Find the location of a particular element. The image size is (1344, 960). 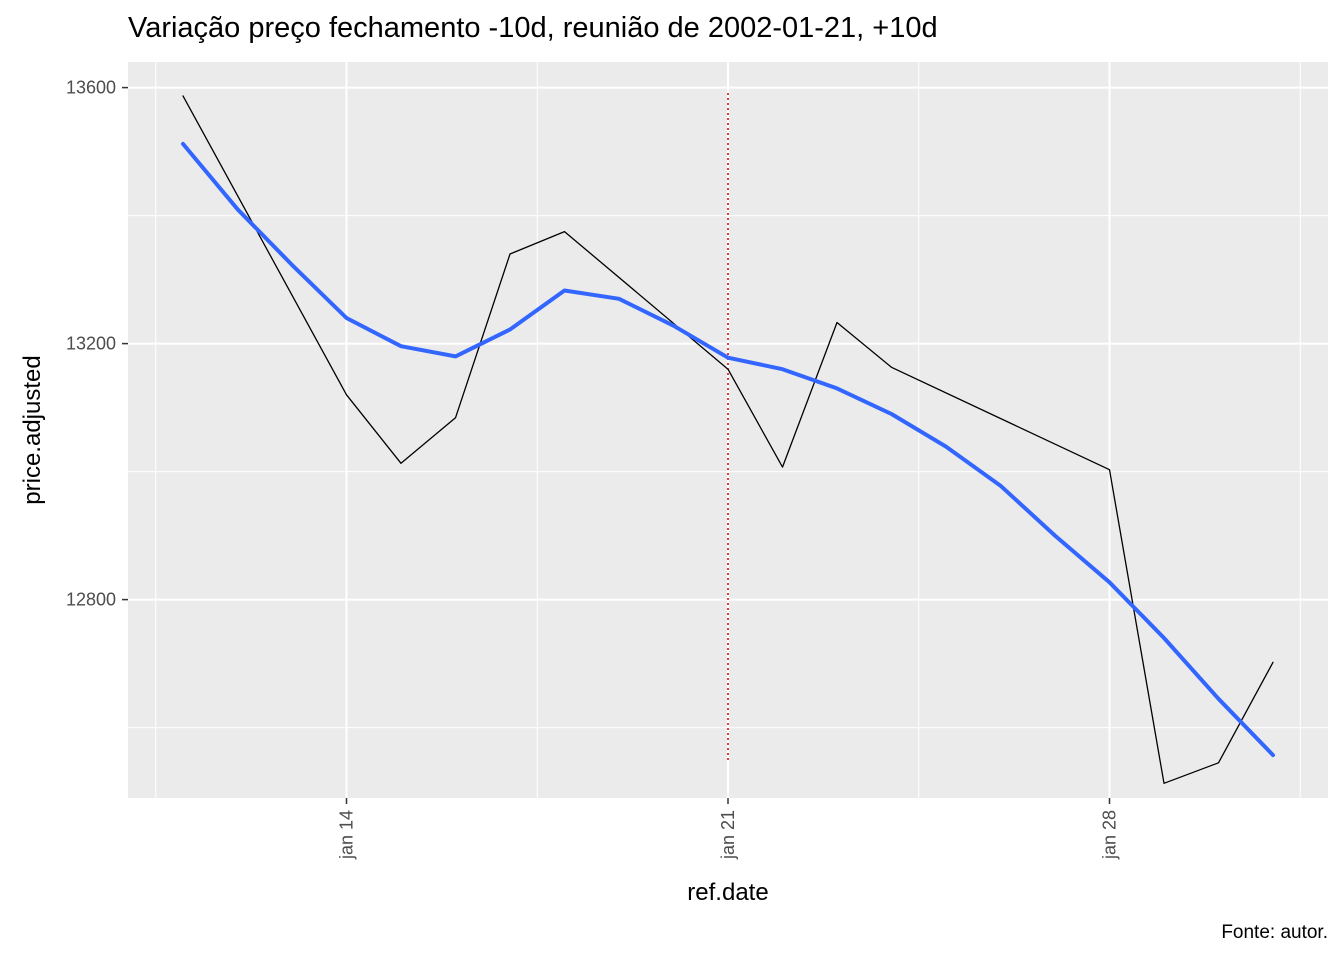

caption: Fonte: autor. is located at coordinates (1274, 932).